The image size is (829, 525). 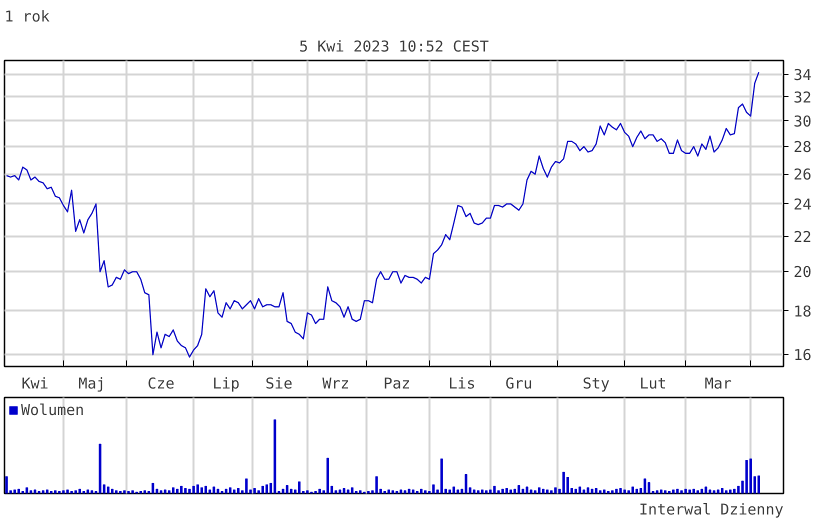 What do you see at coordinates (462, 383) in the screenshot?
I see `x-tick-label: Lis` at bounding box center [462, 383].